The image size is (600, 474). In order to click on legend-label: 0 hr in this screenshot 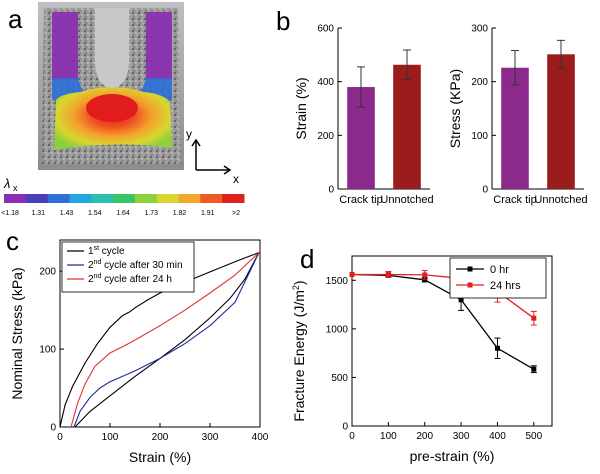, I will do `click(499, 270)`.